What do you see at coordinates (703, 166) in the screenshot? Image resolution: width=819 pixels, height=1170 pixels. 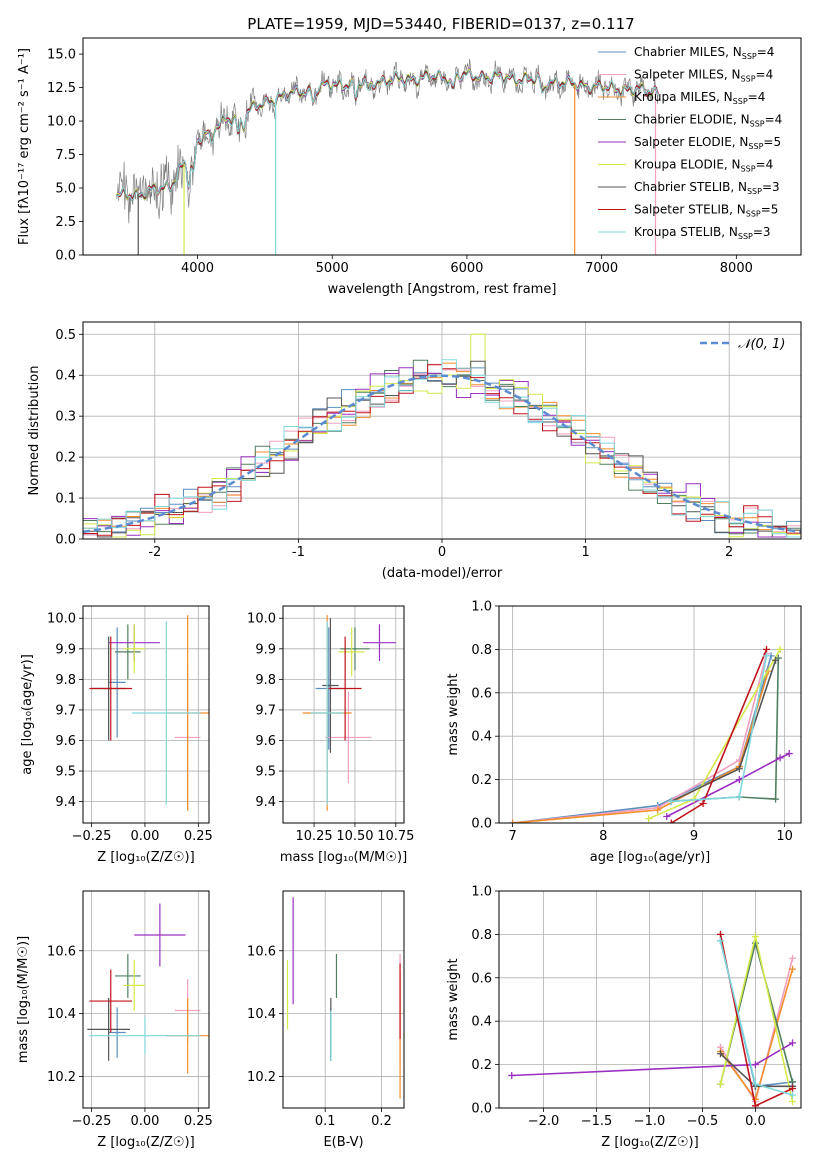 I see `legend-entry: Kroupa ELODIE, NSSP=4` at bounding box center [703, 166].